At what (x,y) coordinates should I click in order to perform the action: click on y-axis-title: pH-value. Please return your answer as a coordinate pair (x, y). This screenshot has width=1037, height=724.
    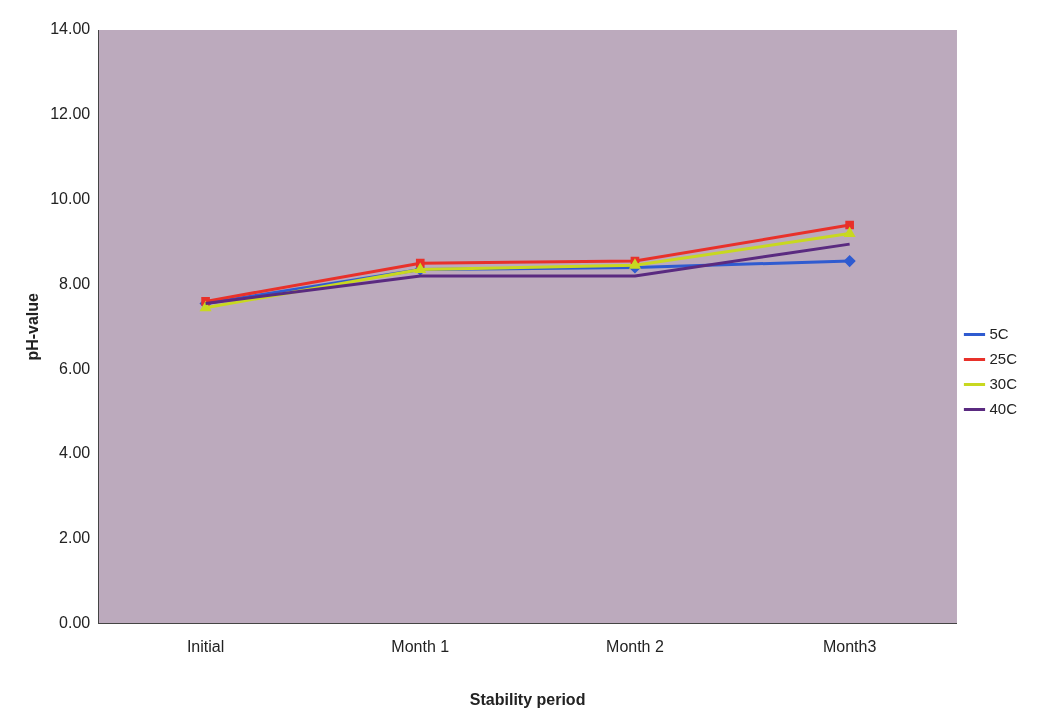
    Looking at the image, I should click on (33, 326).